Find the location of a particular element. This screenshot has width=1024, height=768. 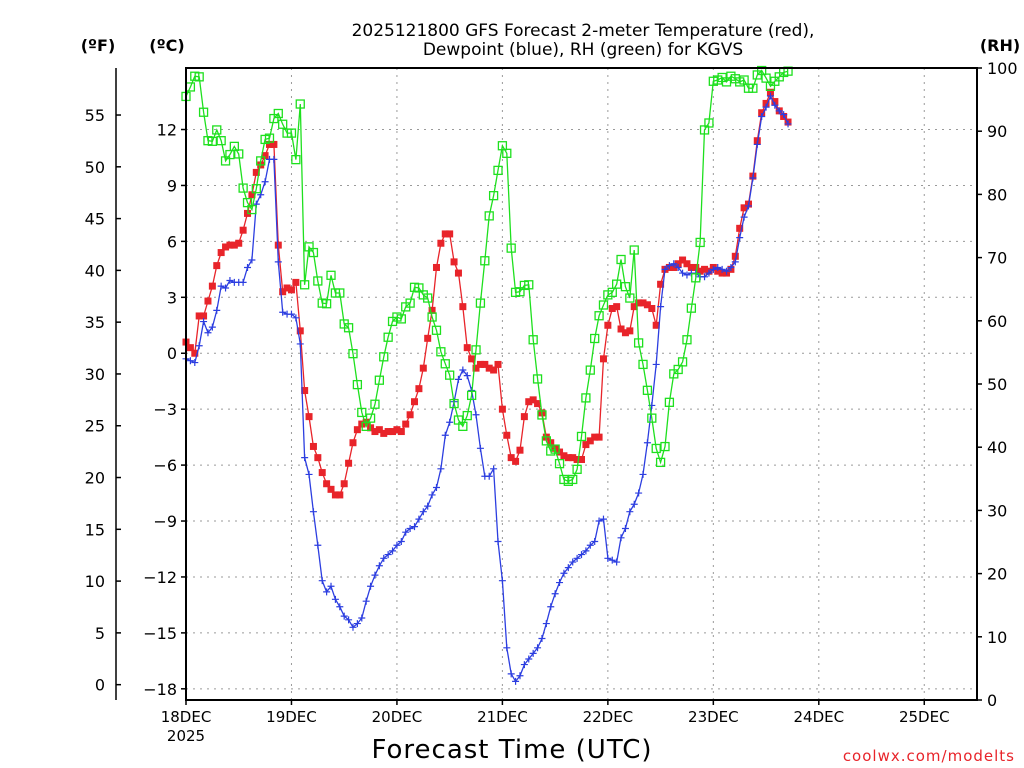

fahrenheit-tick-label: 0 is located at coordinates (100, 685).